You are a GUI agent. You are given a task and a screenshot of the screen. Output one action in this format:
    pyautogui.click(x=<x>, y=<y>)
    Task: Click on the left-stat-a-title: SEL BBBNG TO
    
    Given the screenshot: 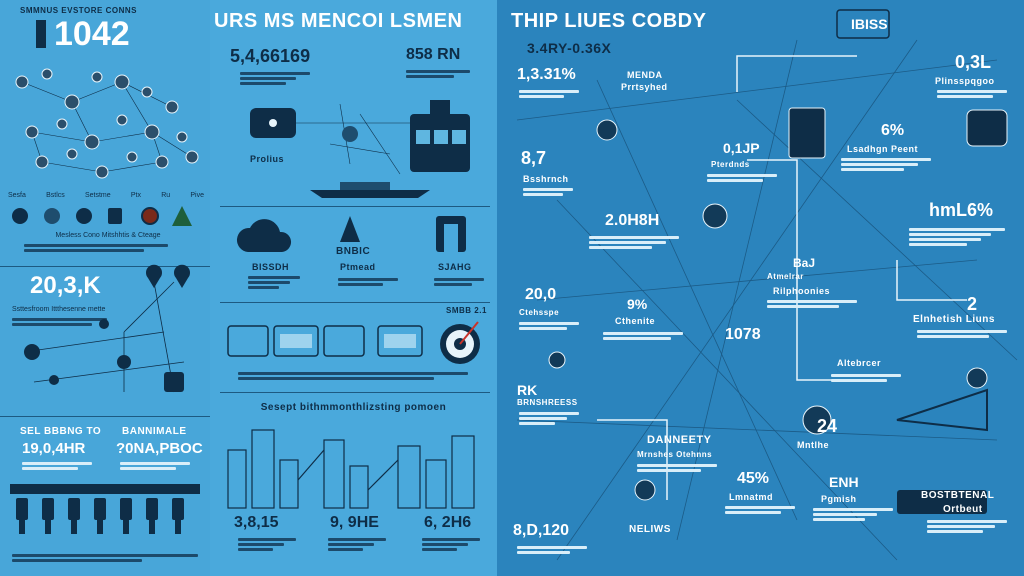 What is the action you would take?
    pyautogui.click(x=61, y=431)
    